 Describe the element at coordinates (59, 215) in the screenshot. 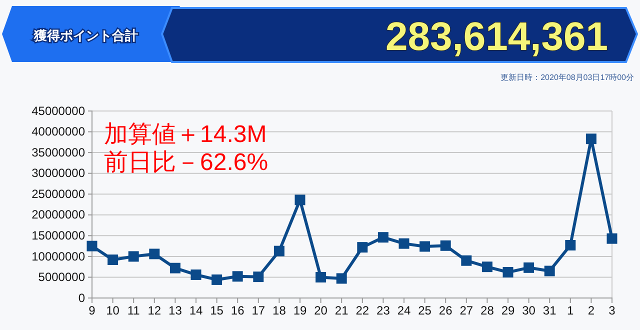

I see `y-tick-label: 20000000` at that location.